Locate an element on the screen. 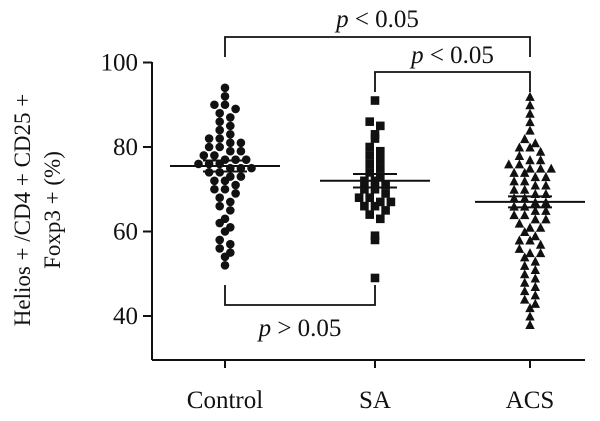 This screenshot has width=600, height=421. x-category-label: Control is located at coordinates (225, 400).